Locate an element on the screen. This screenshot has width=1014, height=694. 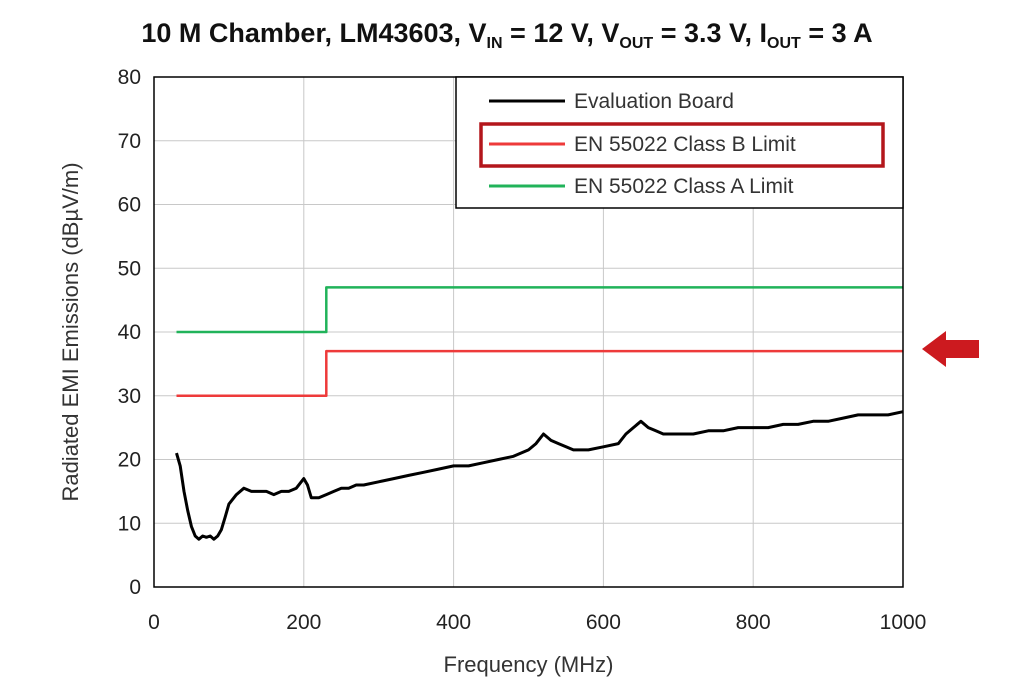
y-tick-label: 80 is located at coordinates (129, 77).